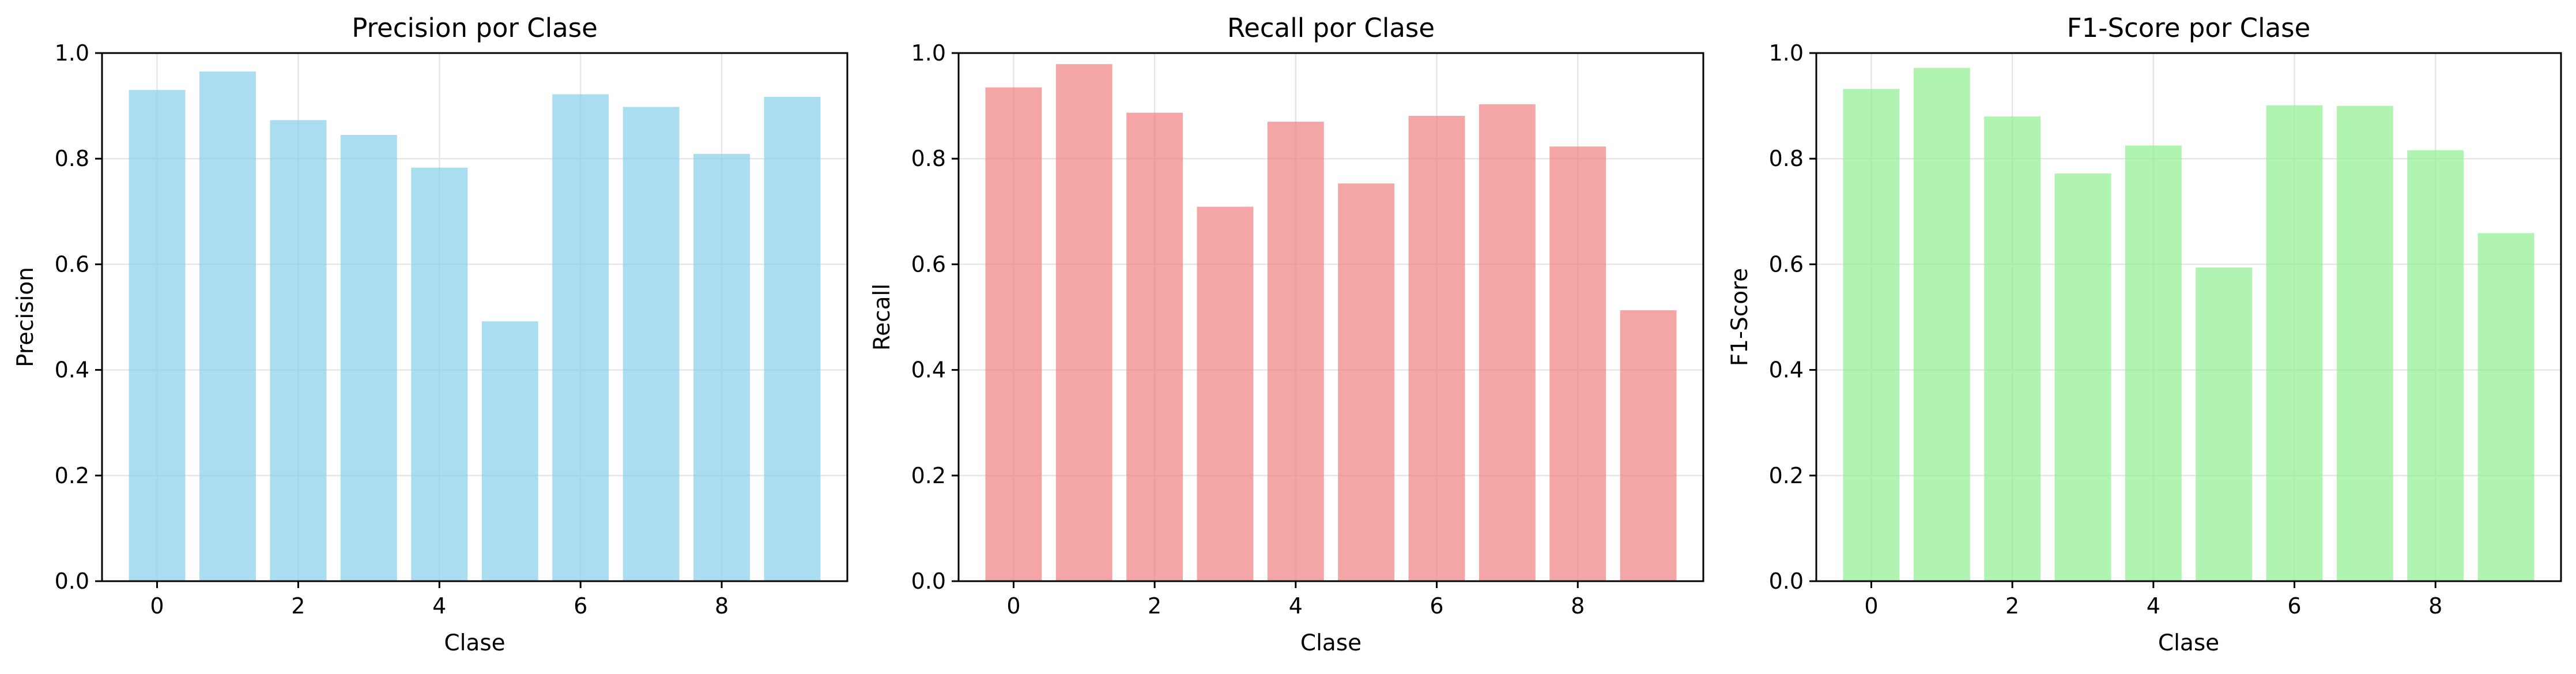  What do you see at coordinates (882, 318) in the screenshot?
I see `y-axis-label: Recall` at bounding box center [882, 318].